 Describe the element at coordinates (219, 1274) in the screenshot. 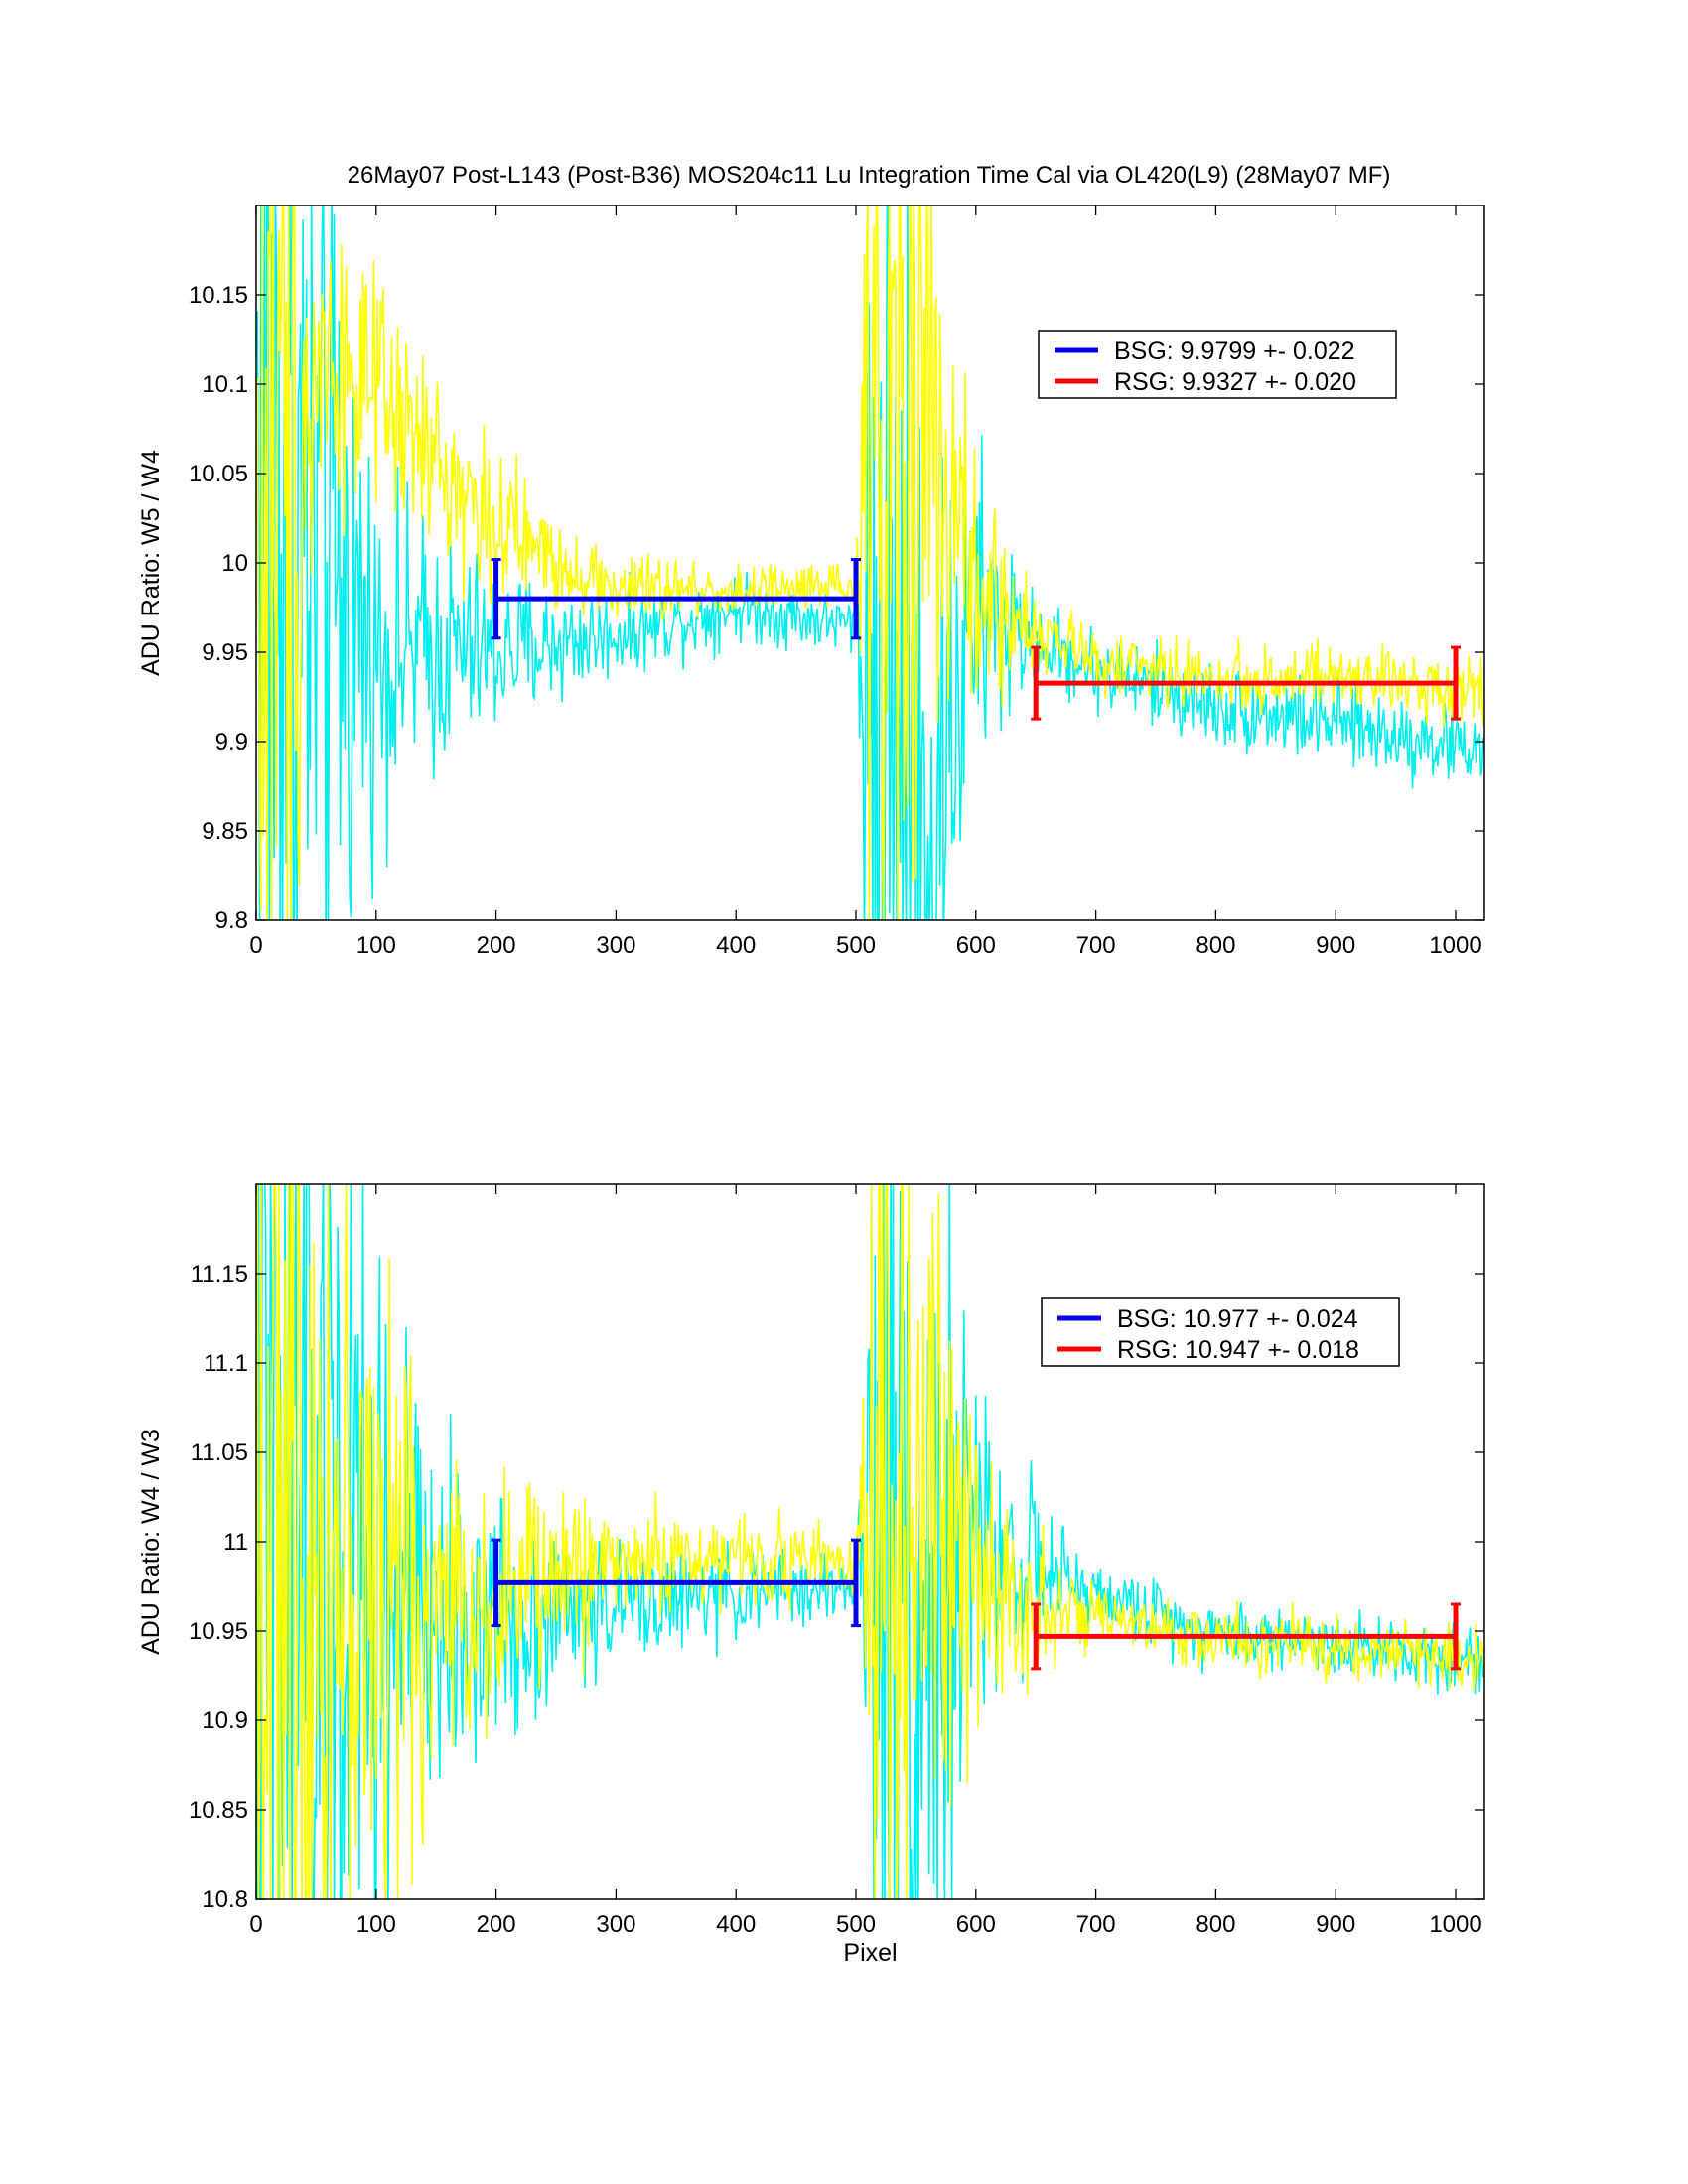

I see `y-tick-label: 11.15` at that location.